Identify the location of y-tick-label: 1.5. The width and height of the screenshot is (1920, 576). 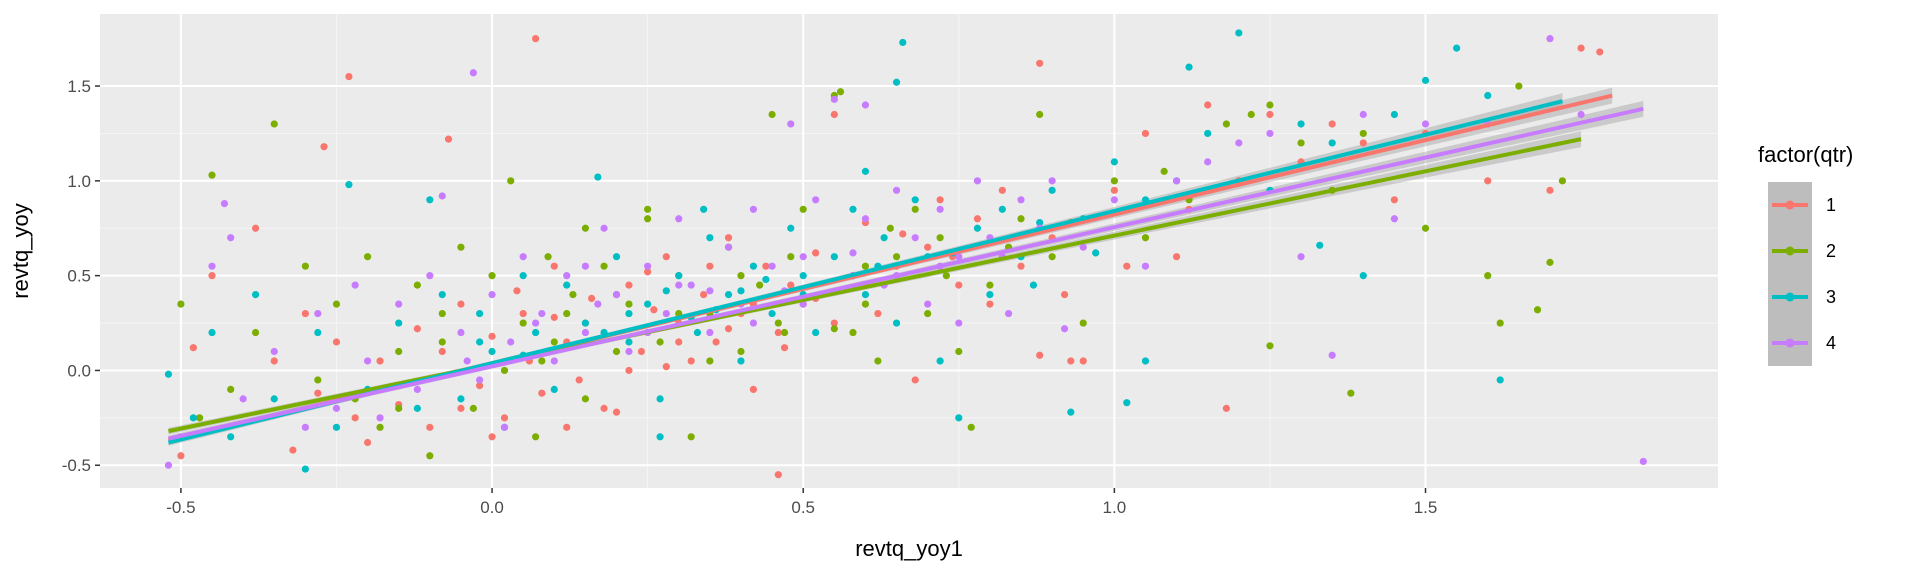
(79, 86).